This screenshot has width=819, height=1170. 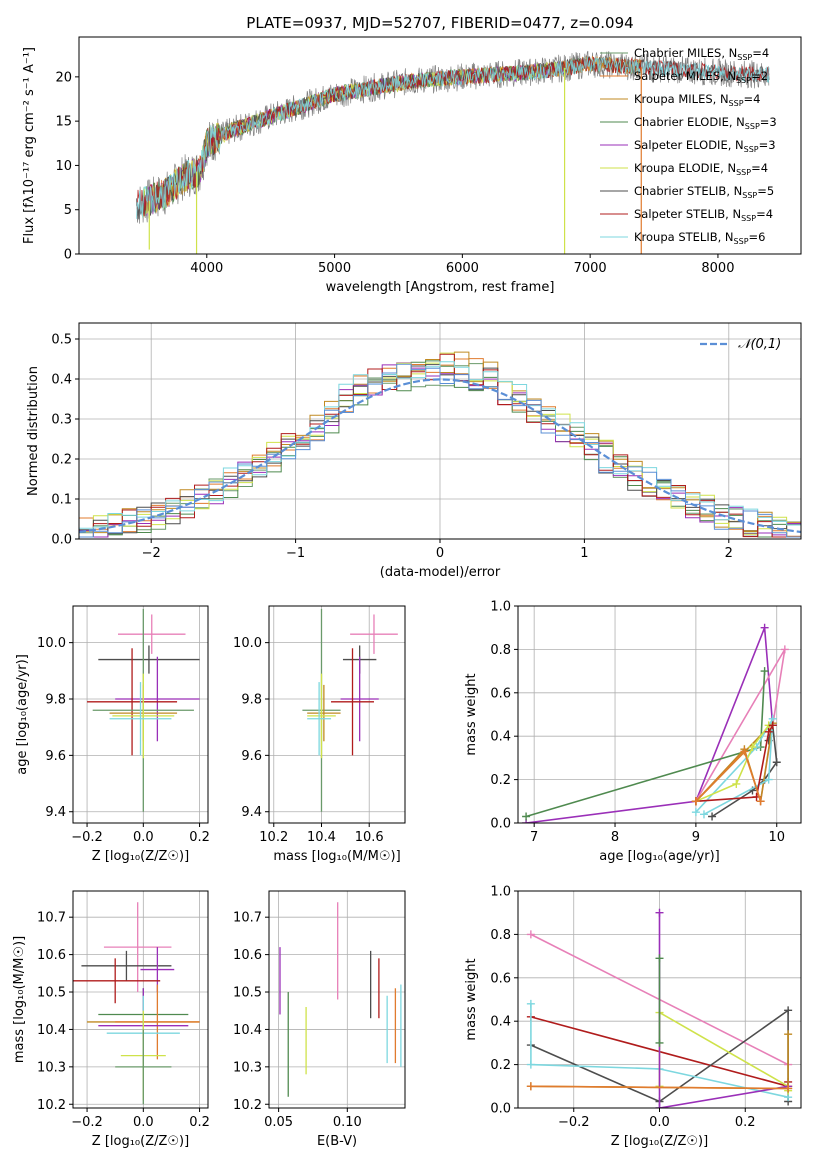 I want to click on histogram-step, so click(x=440, y=451).